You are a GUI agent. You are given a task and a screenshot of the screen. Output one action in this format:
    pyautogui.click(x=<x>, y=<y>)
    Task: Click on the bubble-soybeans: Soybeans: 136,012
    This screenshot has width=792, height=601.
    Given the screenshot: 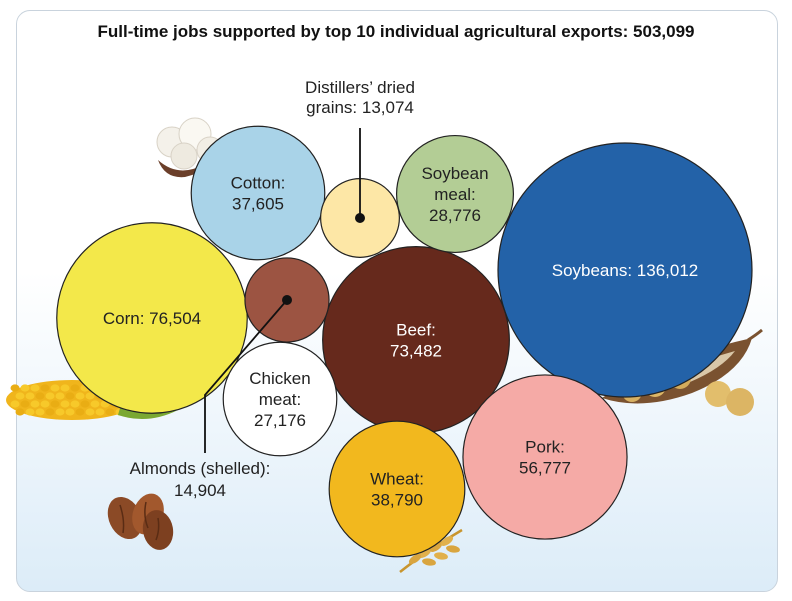 What is the action you would take?
    pyautogui.click(x=625, y=270)
    